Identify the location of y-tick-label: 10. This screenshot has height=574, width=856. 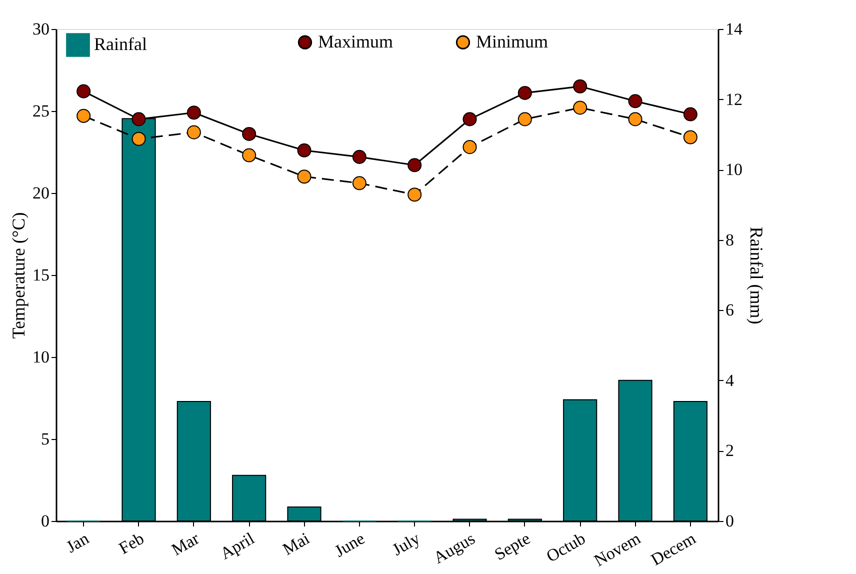
(41, 357).